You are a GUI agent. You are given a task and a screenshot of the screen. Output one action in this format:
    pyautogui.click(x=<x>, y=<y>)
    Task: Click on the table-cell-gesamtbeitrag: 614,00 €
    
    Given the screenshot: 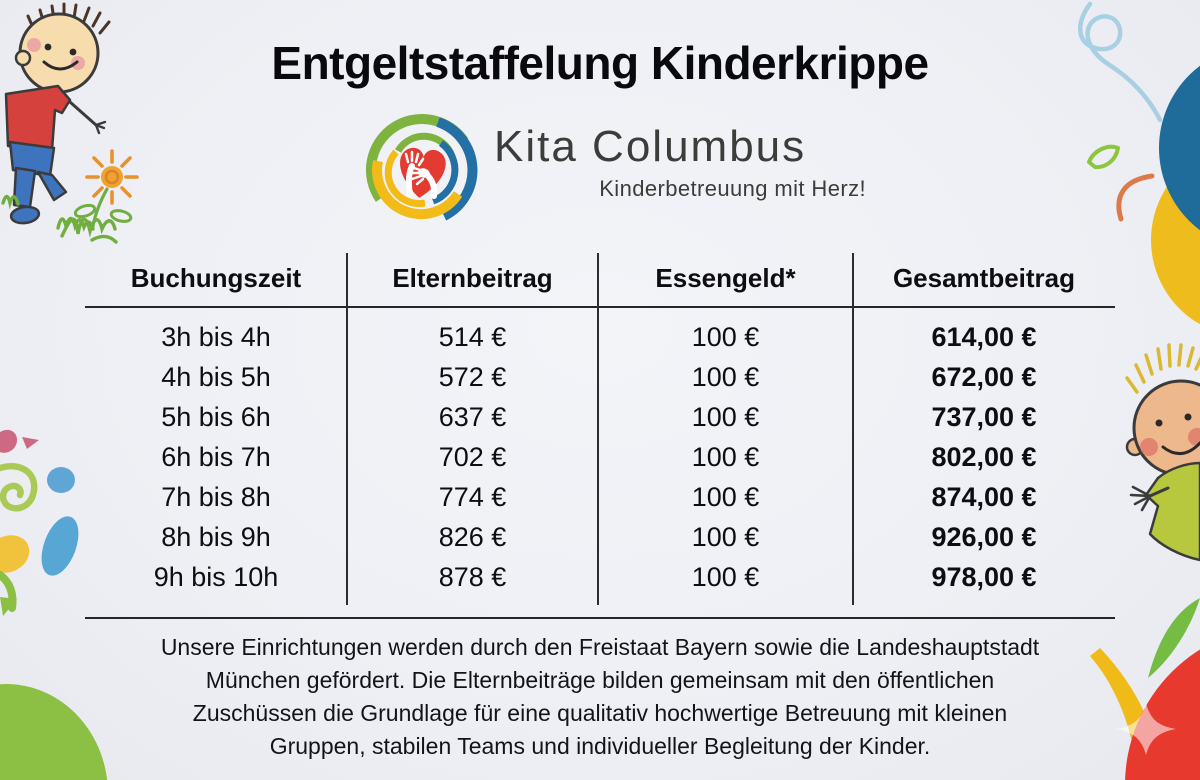 What is the action you would take?
    pyautogui.click(x=984, y=336)
    